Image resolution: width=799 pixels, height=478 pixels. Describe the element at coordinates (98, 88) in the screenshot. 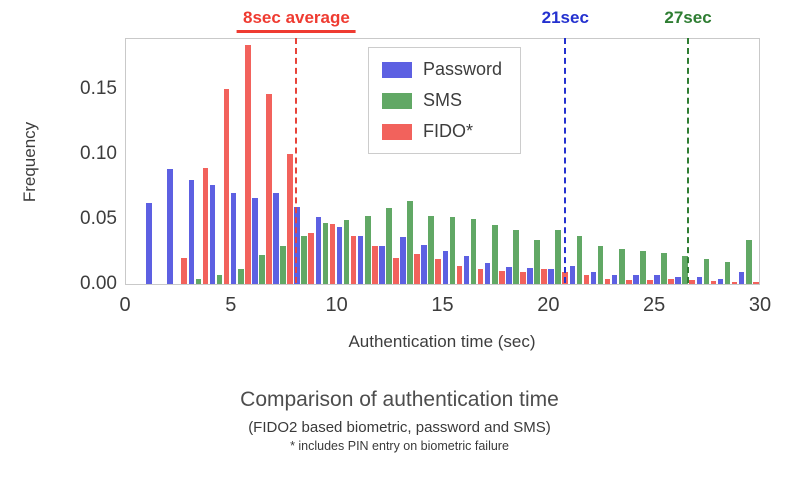

I see `y-tick-label: 0.15` at that location.